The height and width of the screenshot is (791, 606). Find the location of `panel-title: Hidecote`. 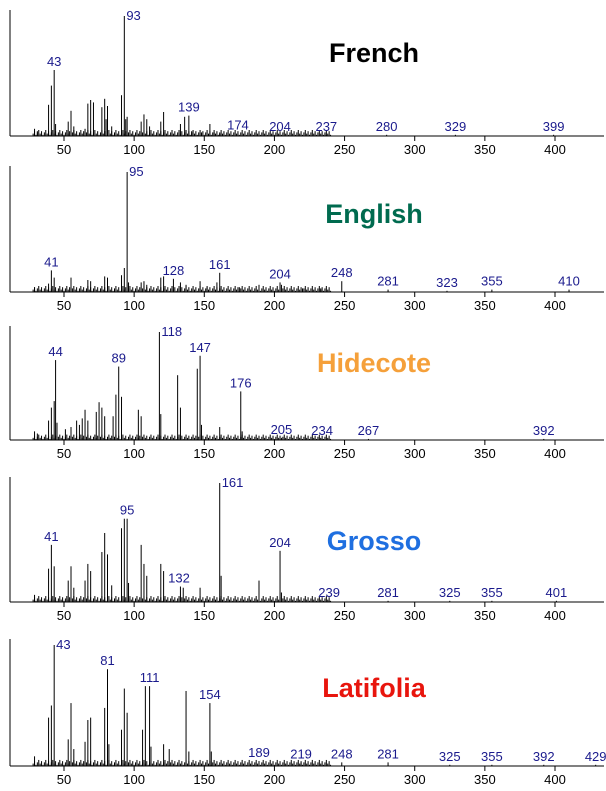

panel-title: Hidecote is located at coordinates (374, 363).